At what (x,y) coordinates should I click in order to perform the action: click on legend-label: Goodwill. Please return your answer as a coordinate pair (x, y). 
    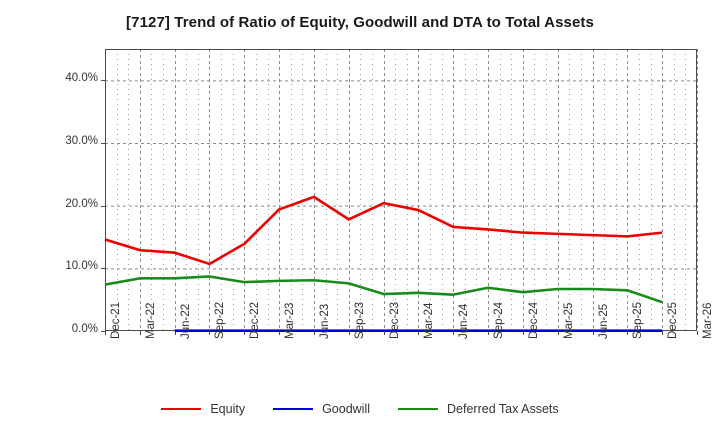
    Looking at the image, I should click on (346, 409).